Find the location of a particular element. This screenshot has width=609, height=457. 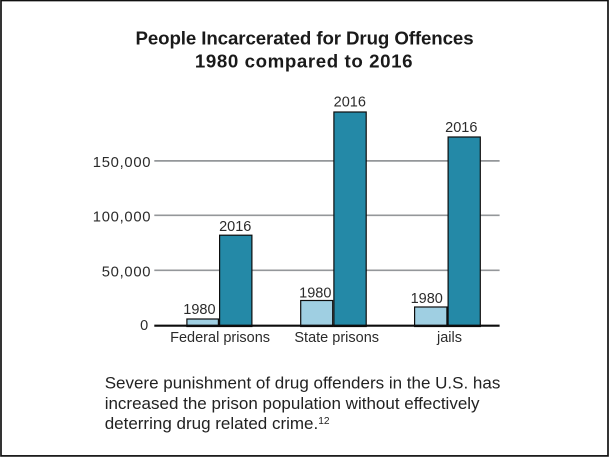

svg-text: Federal prisons is located at coordinates (220, 338).